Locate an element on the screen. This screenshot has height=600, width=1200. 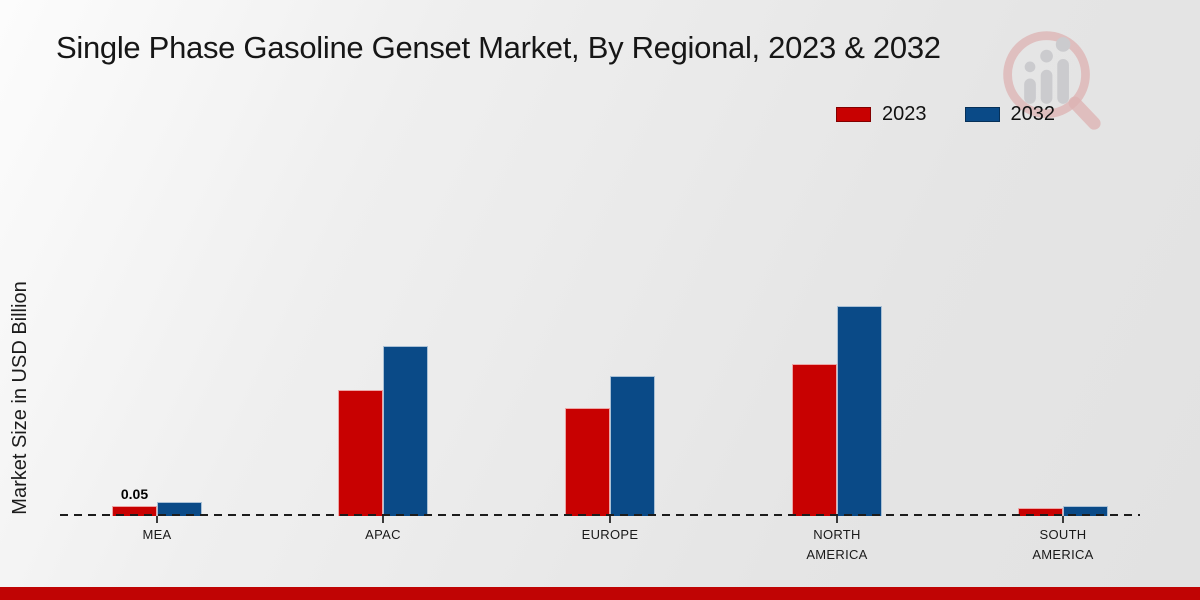
bar-2032-north-america is located at coordinates (859, 411).